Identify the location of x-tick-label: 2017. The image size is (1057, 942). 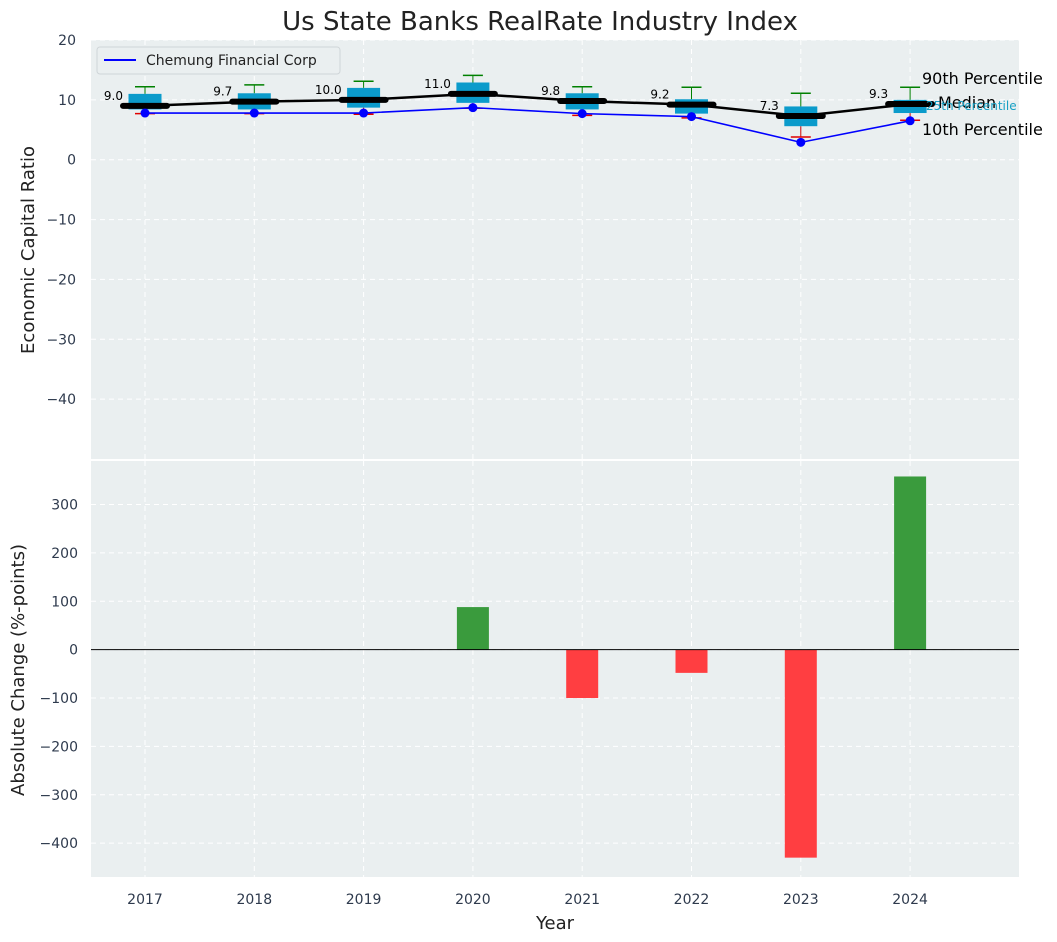
(145, 900).